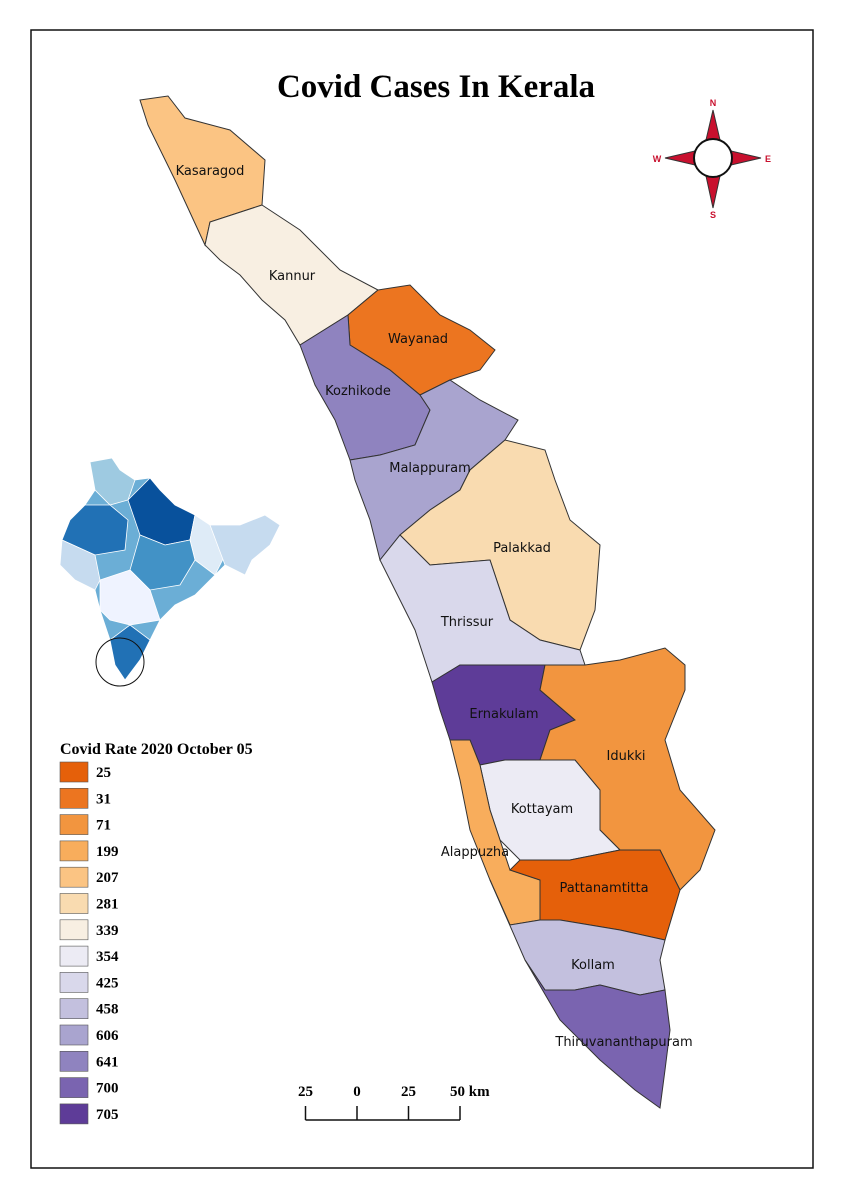 Image resolution: width=849 pixels, height=1200 pixels. What do you see at coordinates (542, 809) in the screenshot?
I see `district-label: Kottayam` at bounding box center [542, 809].